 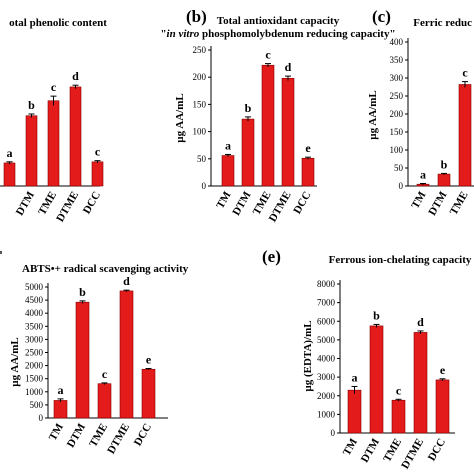 What do you see at coordinates (326, 303) in the screenshot?
I see `y-tick-label: 7000` at bounding box center [326, 303].